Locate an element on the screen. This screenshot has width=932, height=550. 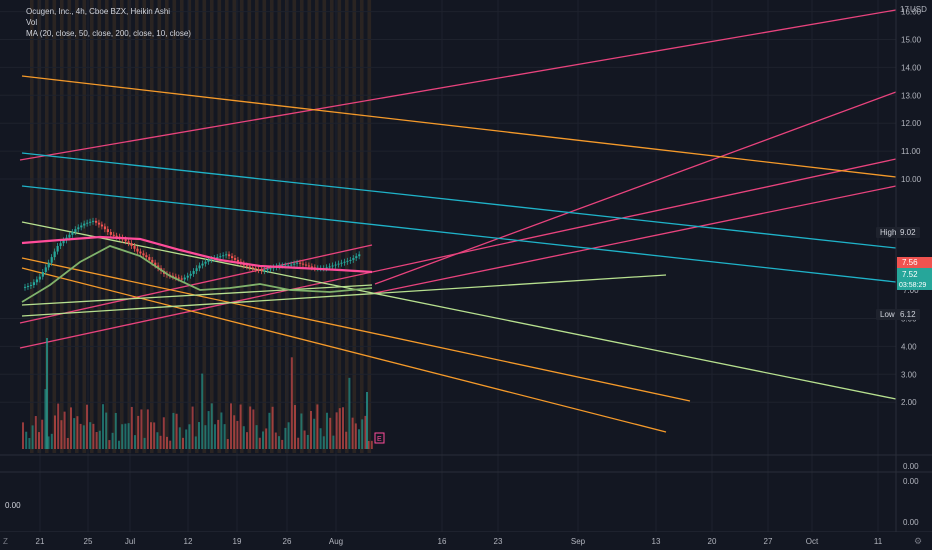
time-axis-label: 20 is located at coordinates (712, 541).